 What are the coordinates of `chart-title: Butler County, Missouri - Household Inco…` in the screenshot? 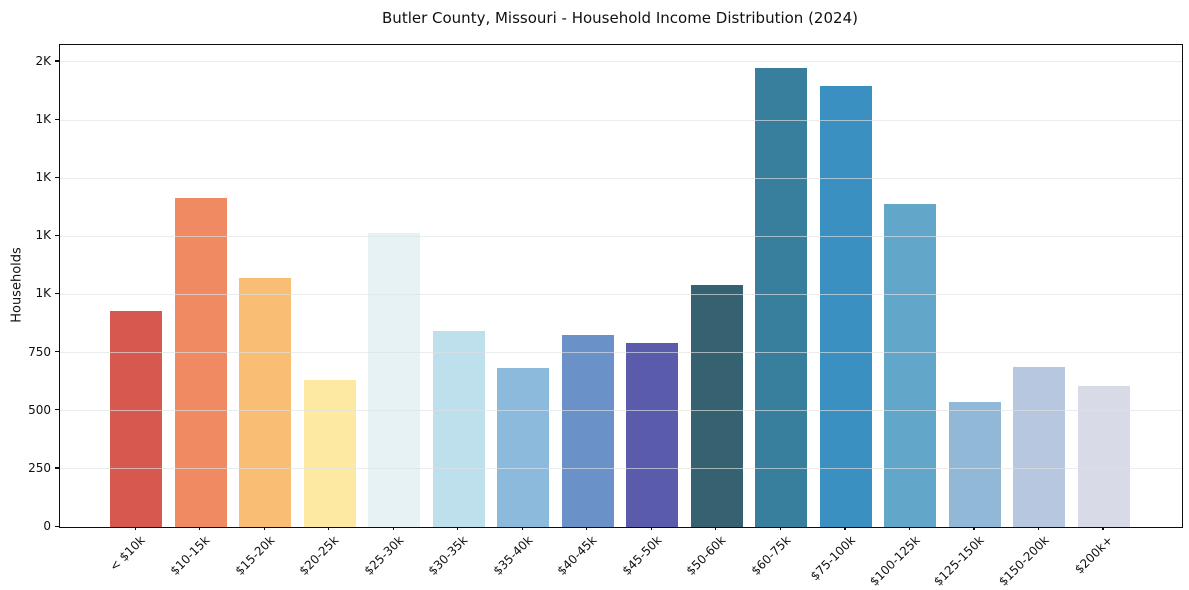 It's located at (620, 18).